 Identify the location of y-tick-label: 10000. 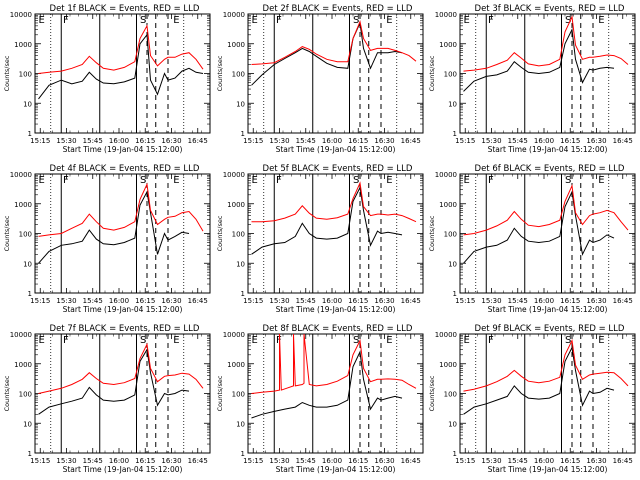
(446, 335).